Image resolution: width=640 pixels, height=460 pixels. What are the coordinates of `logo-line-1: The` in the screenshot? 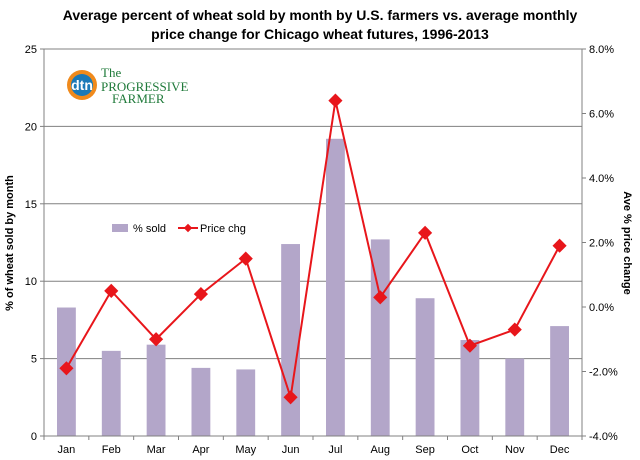 It's located at (111, 72).